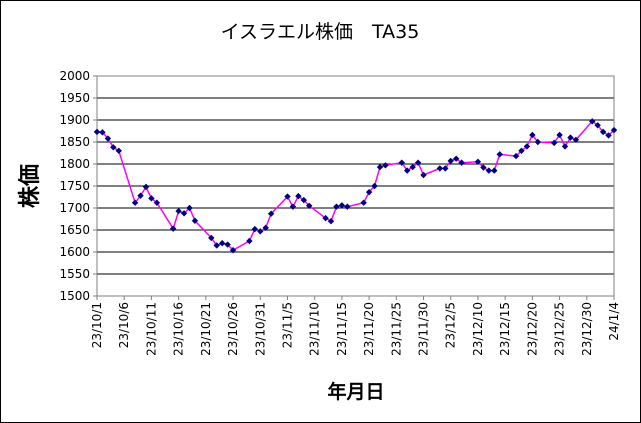 The image size is (641, 423). What do you see at coordinates (614, 321) in the screenshot?
I see `x-tick-label: 24/1/4` at bounding box center [614, 321].